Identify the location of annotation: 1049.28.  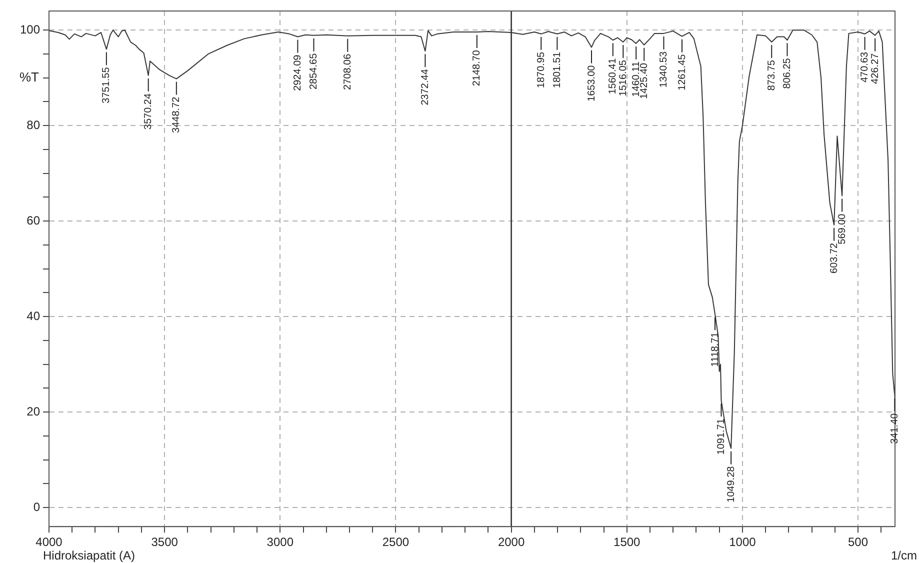
(731, 484).